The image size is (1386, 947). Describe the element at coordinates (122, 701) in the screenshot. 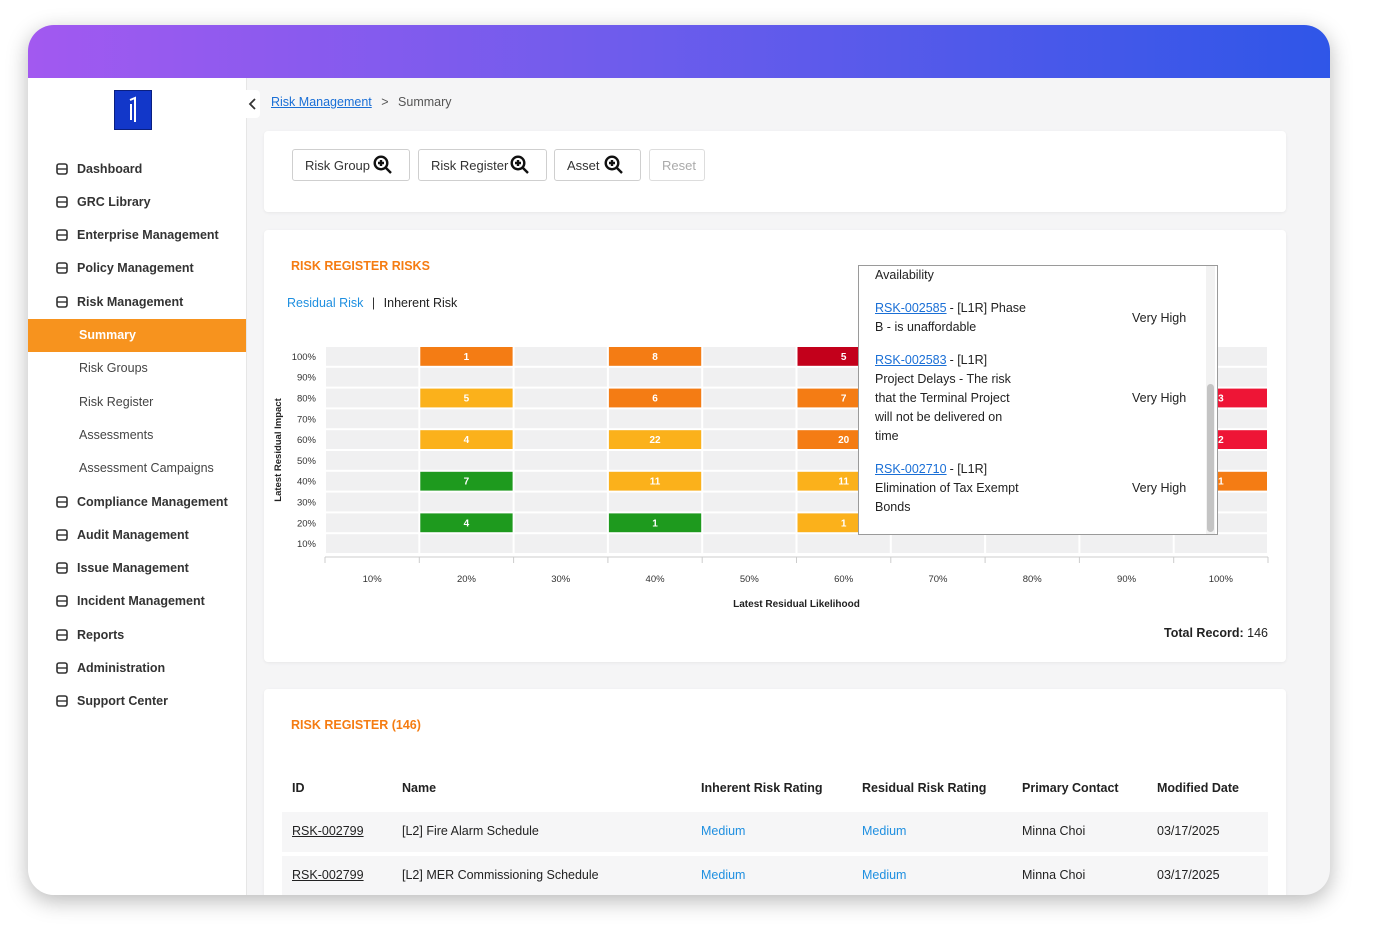

I see `menu-label: Support Center` at that location.